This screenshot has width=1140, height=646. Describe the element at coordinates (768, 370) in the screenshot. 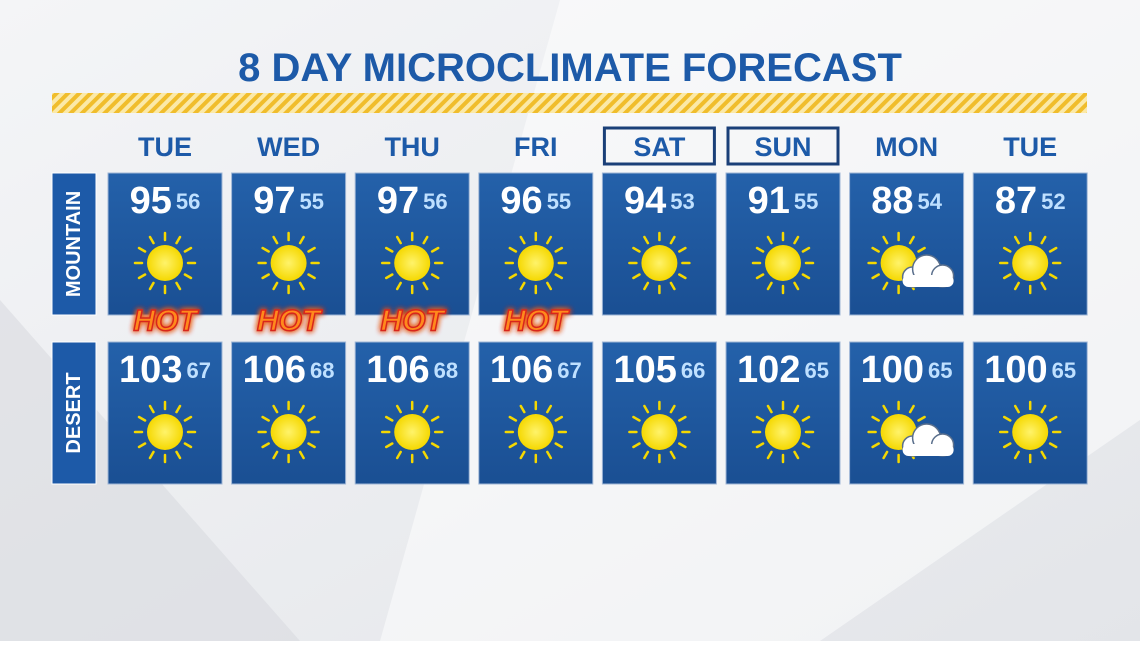

I see `high-temp: 102` at that location.